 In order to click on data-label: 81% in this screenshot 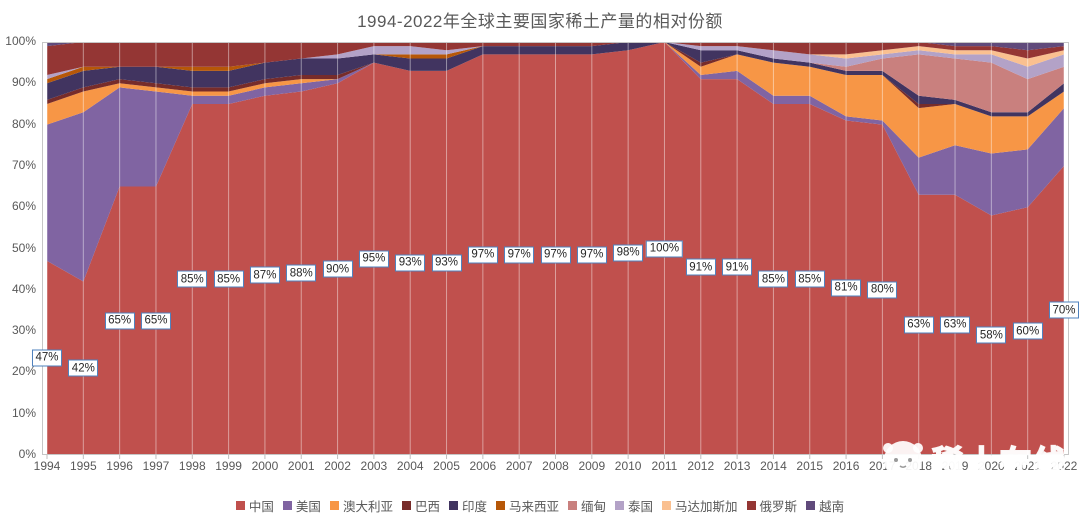, I will do `click(846, 288)`.